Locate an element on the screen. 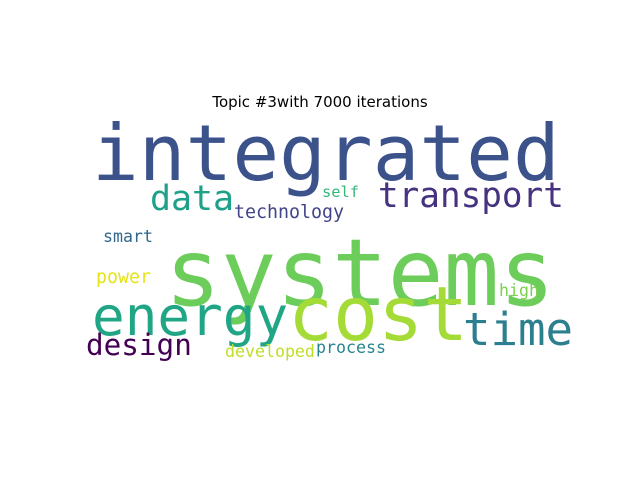 This screenshot has width=640, height=480. word-technology: technology is located at coordinates (289, 212).